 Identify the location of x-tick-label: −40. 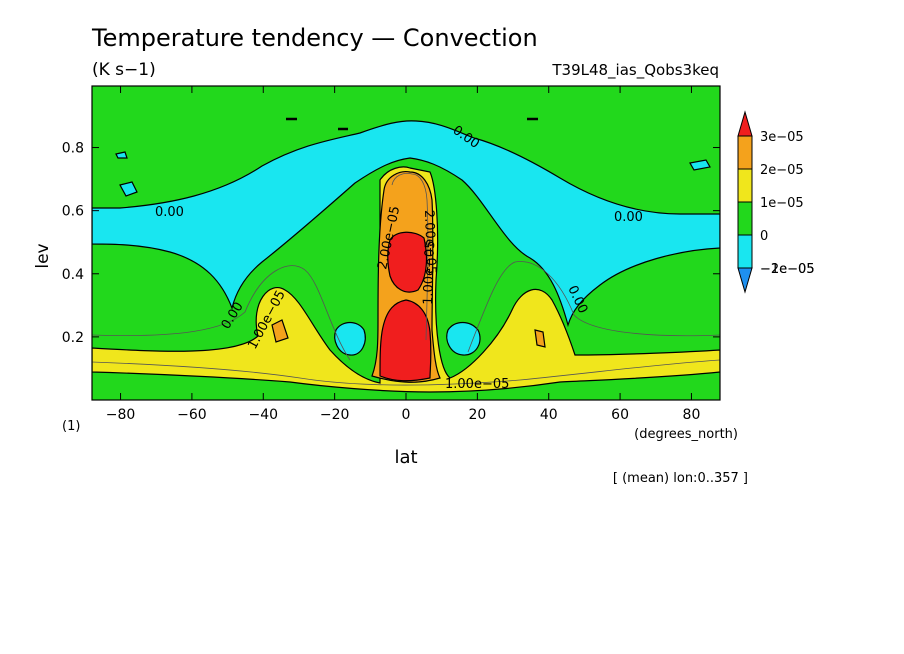
(263, 415).